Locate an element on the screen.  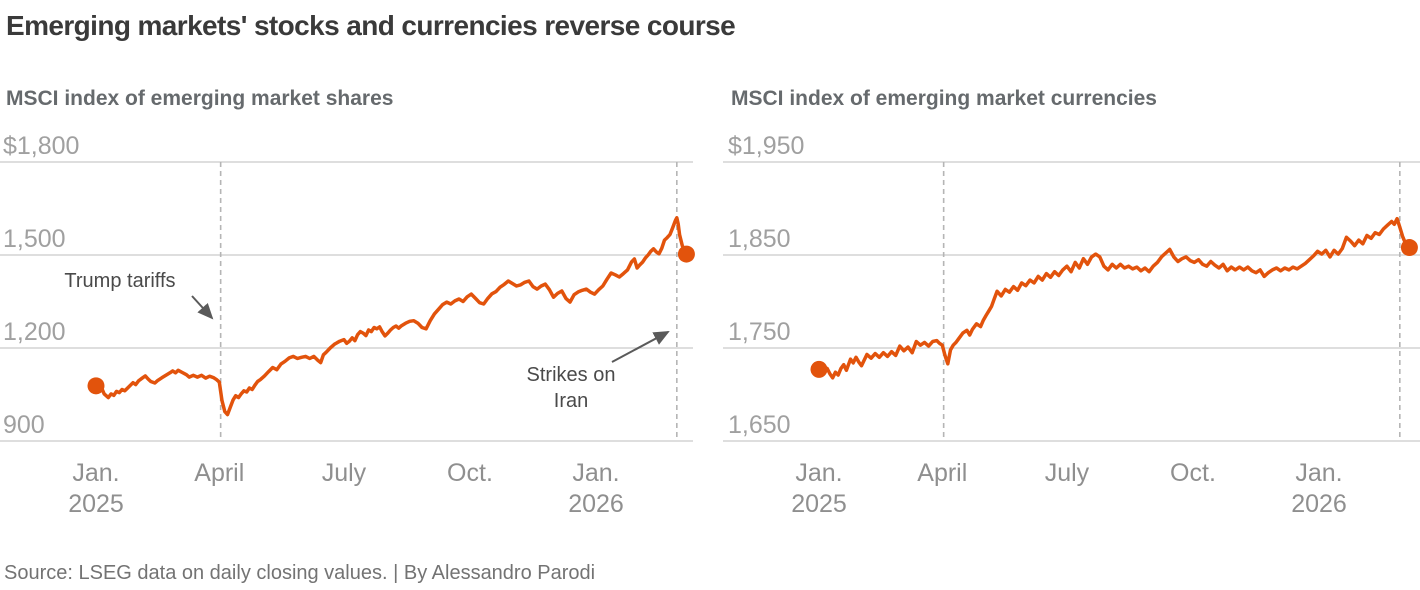
y-axis-label: $1,950 is located at coordinates (766, 146).